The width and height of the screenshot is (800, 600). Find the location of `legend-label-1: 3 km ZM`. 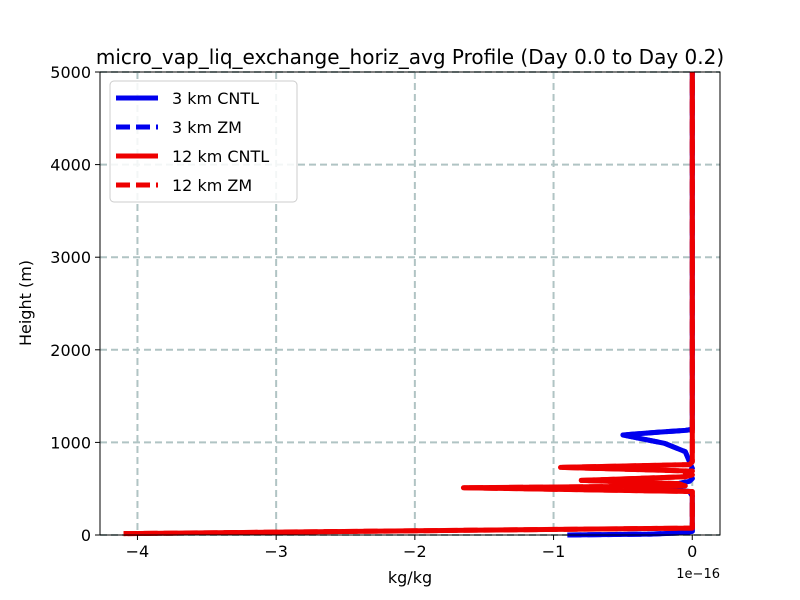

legend-label-1: 3 km ZM is located at coordinates (207, 127).